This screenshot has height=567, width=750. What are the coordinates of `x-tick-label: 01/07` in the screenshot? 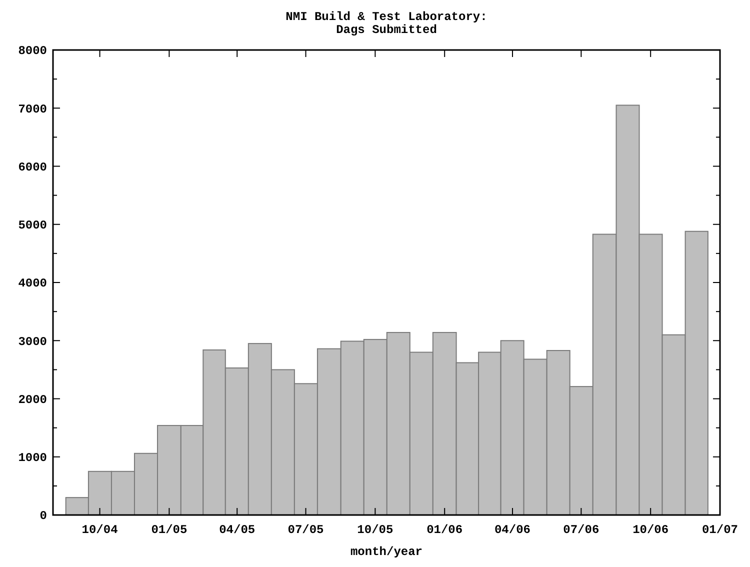 It's located at (720, 530).